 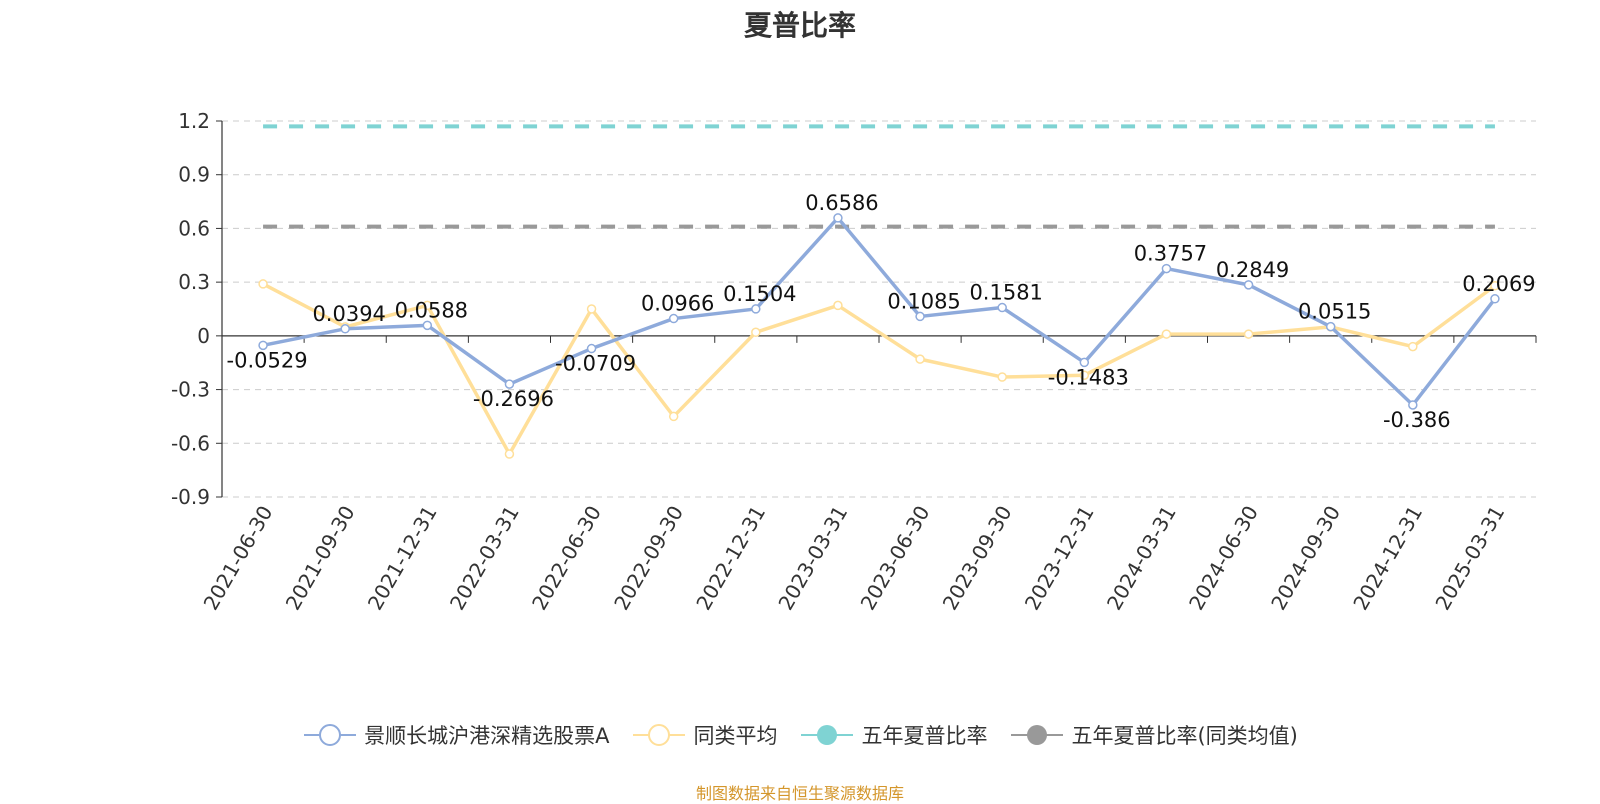 What do you see at coordinates (484, 558) in the screenshot?
I see `x-tick-label: 2022-03-31` at bounding box center [484, 558].